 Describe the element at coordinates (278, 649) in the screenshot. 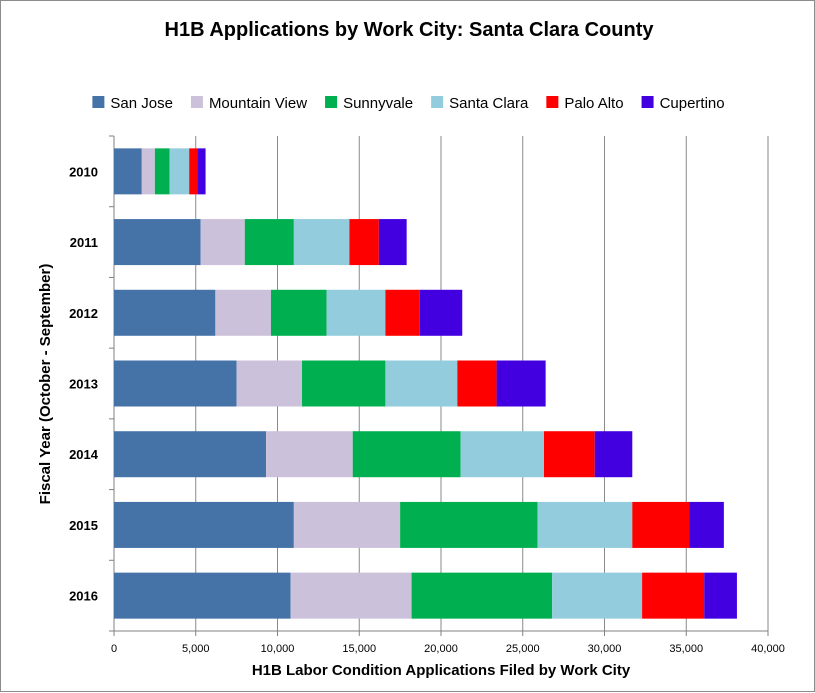

I see `x-tick-label: 10,000` at that location.